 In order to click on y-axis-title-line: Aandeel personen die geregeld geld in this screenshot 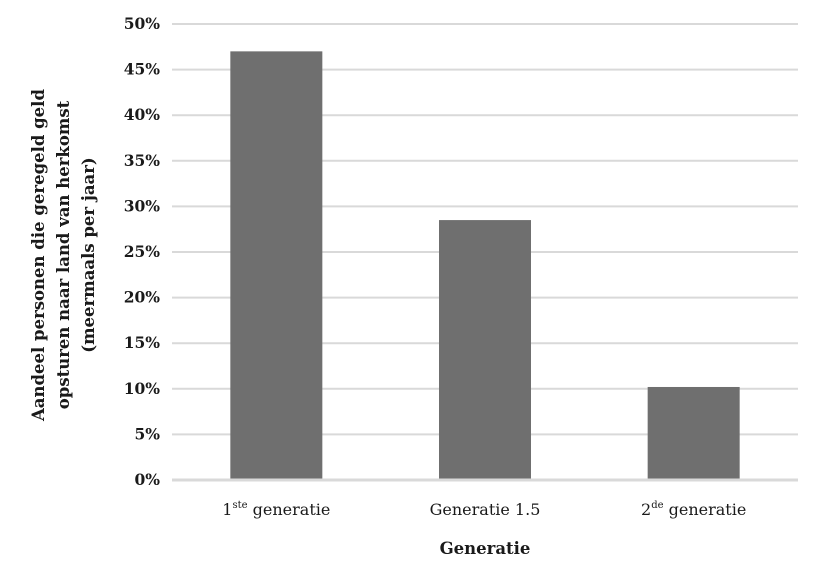, I will do `click(38, 255)`.